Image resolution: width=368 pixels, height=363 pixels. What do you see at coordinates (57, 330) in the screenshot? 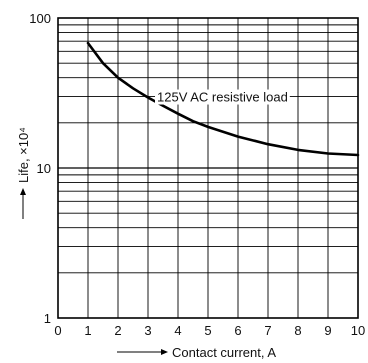
I see `x-tick-label: 0` at bounding box center [57, 330].